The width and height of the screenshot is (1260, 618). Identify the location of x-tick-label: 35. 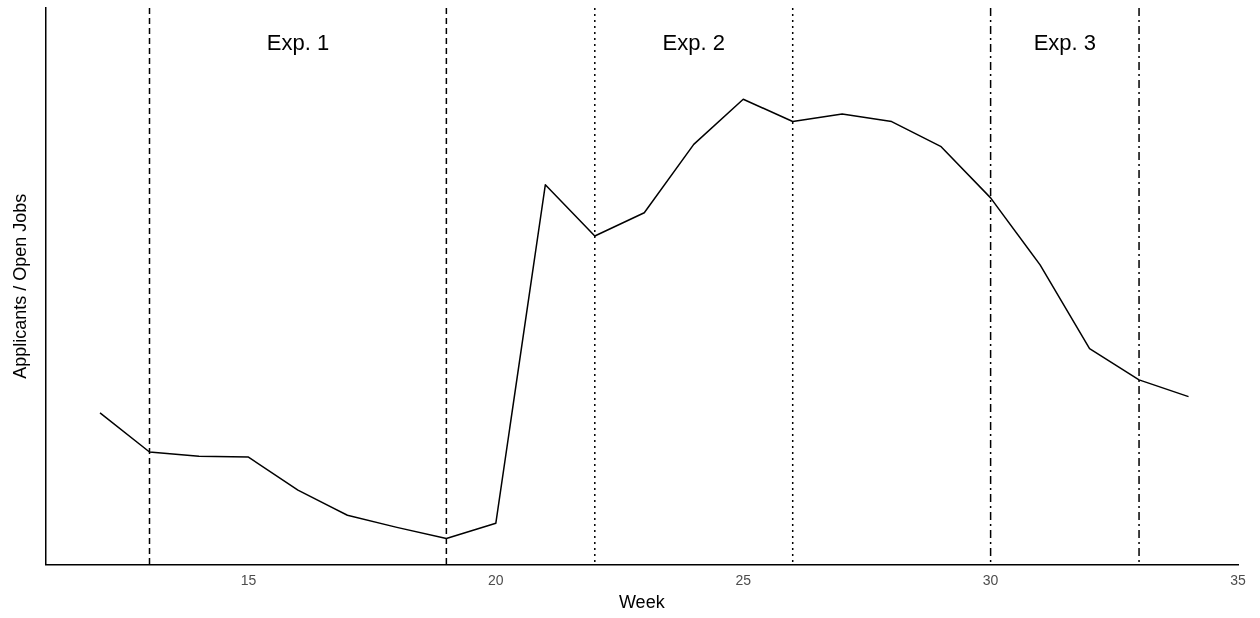
(1238, 579).